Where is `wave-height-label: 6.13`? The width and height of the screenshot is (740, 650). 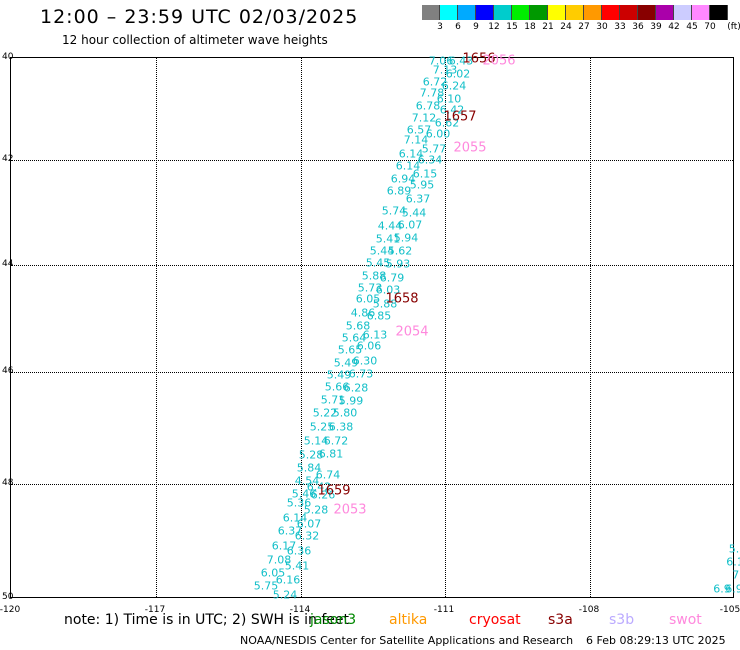
wave-height-label: 6.13 is located at coordinates (375, 335).